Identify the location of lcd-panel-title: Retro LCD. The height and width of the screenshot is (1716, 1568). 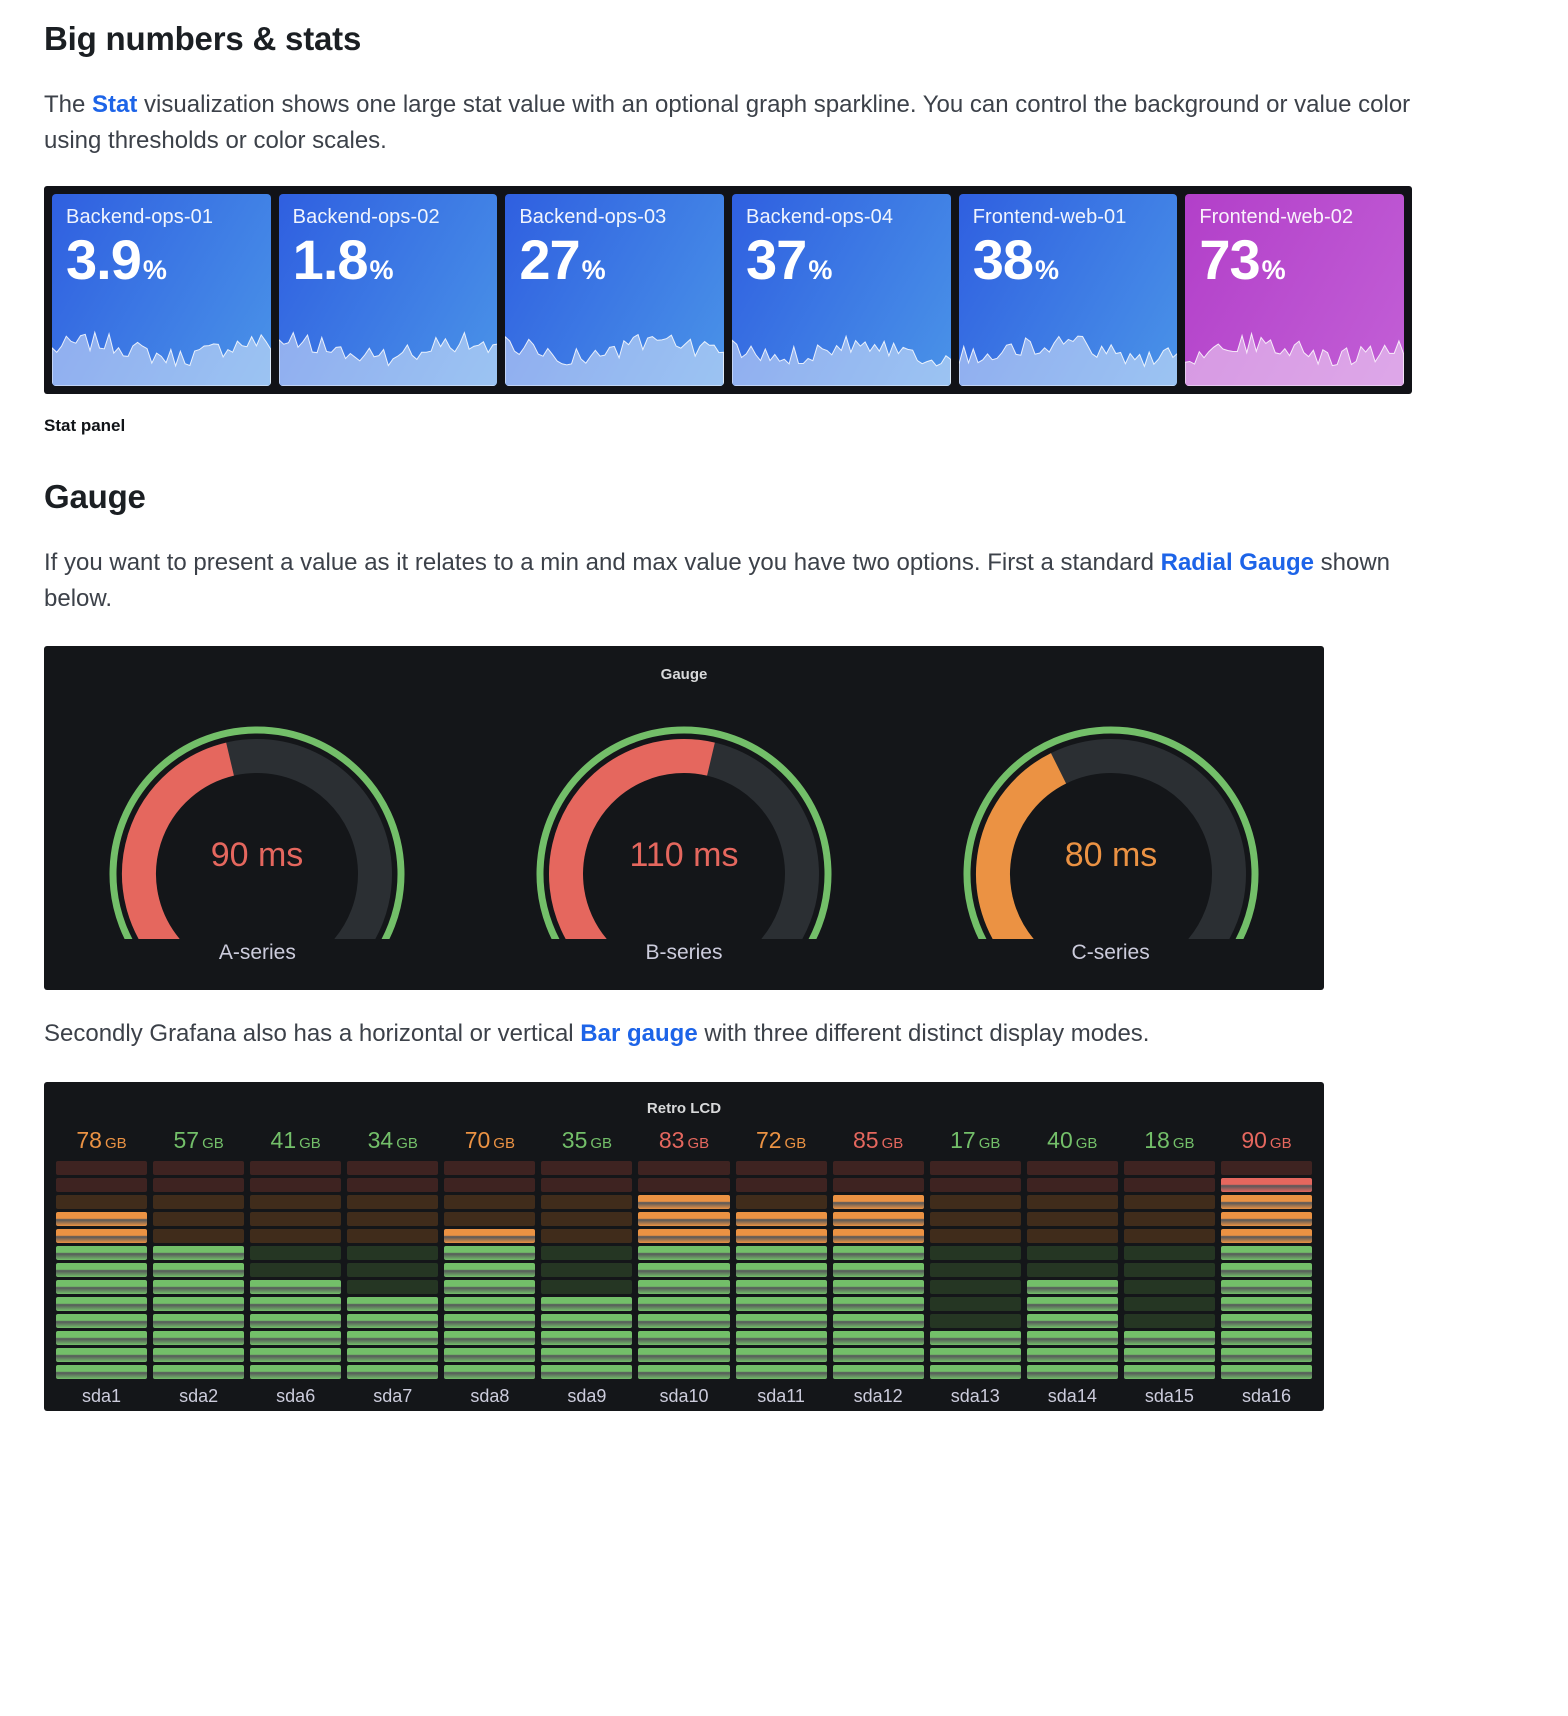
(684, 1109).